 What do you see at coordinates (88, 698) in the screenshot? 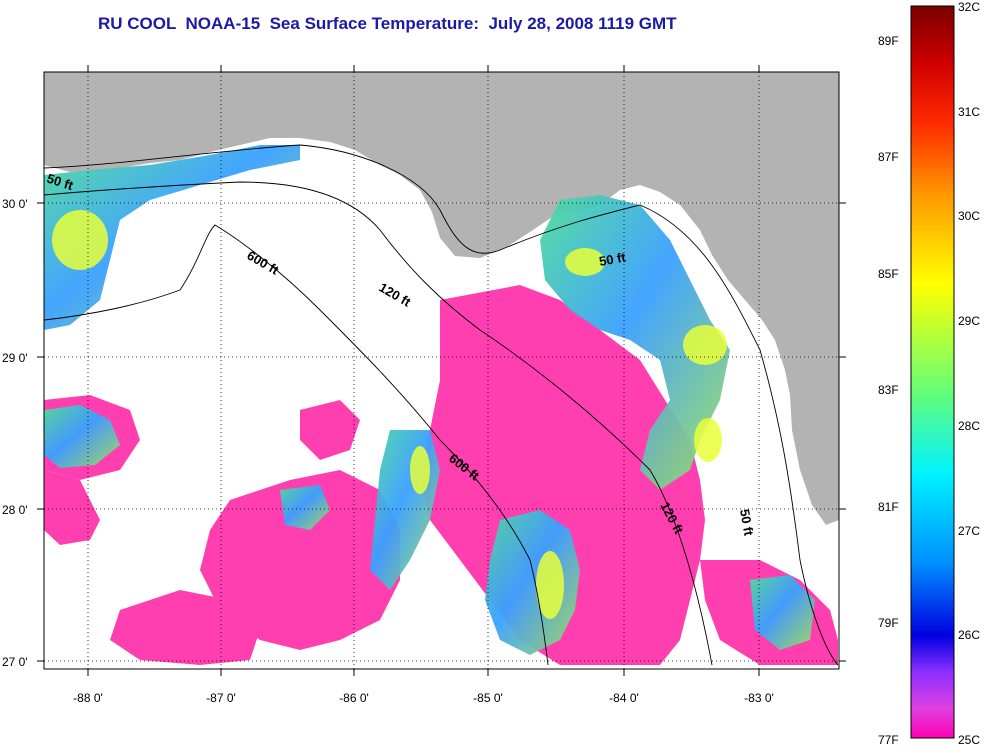
I see `x-tick-label: -88 0'` at bounding box center [88, 698].